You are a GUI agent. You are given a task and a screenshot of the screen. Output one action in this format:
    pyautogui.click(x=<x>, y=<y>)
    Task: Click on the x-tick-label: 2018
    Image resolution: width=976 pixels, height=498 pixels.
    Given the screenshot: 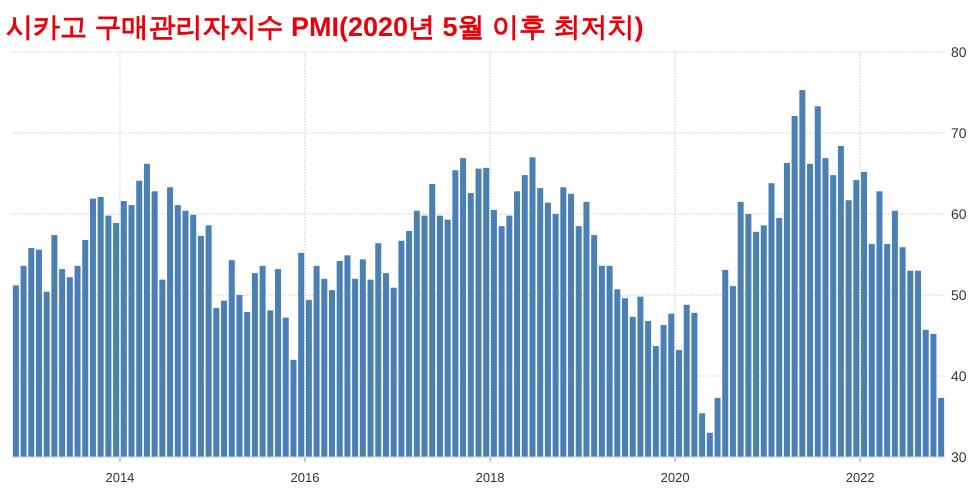 What is the action you would take?
    pyautogui.click(x=490, y=477)
    